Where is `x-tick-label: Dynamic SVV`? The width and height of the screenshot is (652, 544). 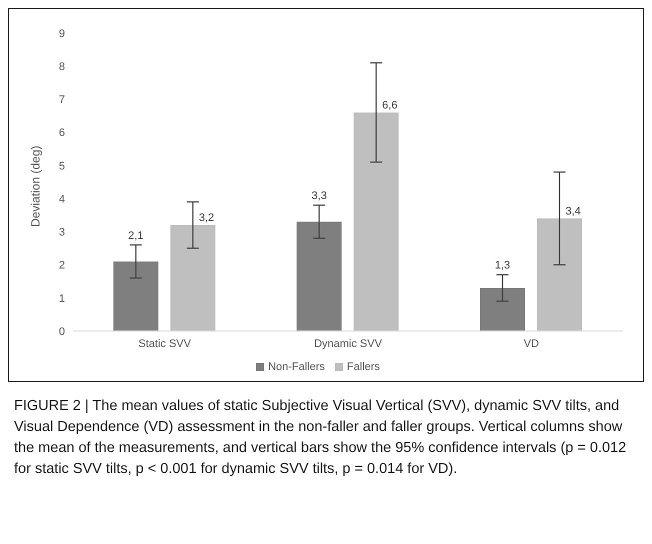
x-tick-label: Dynamic SVV is located at coordinates (348, 344).